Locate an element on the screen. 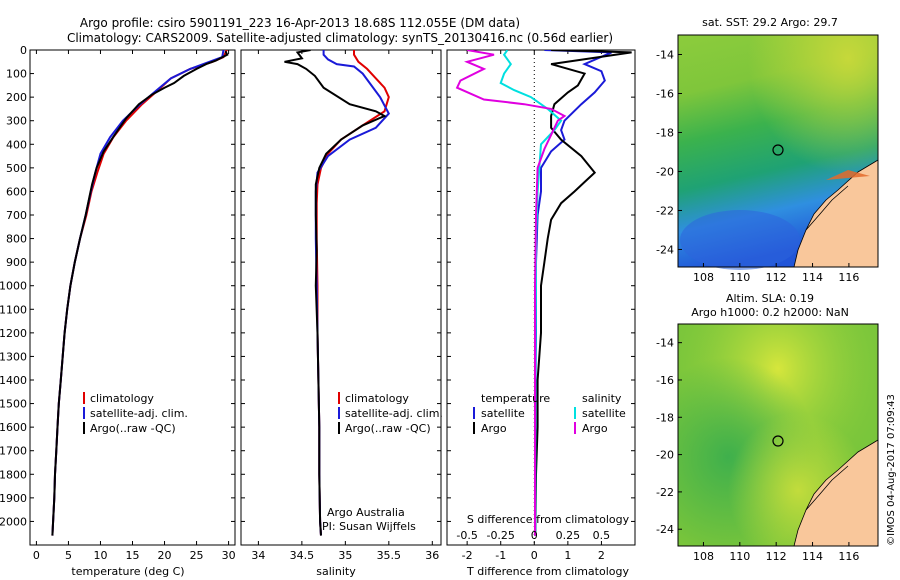  map-y-tick-label: -14 is located at coordinates (665, 343).